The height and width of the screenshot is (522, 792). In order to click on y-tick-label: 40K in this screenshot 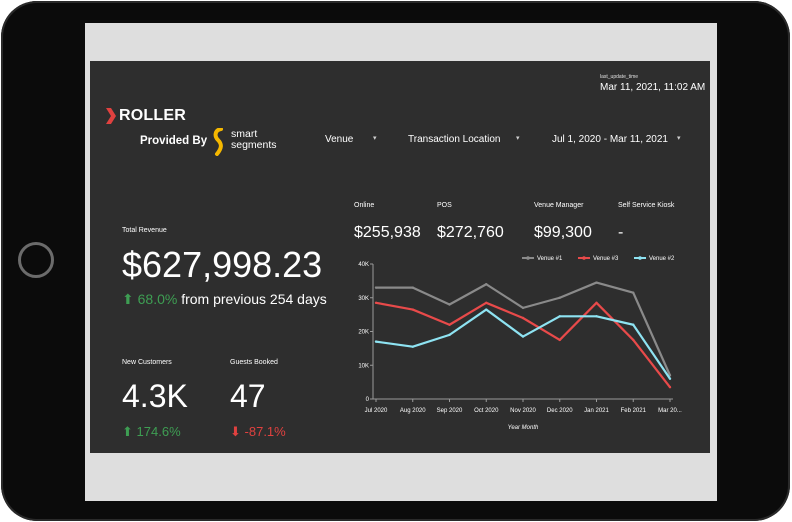, I will do `click(363, 265)`.